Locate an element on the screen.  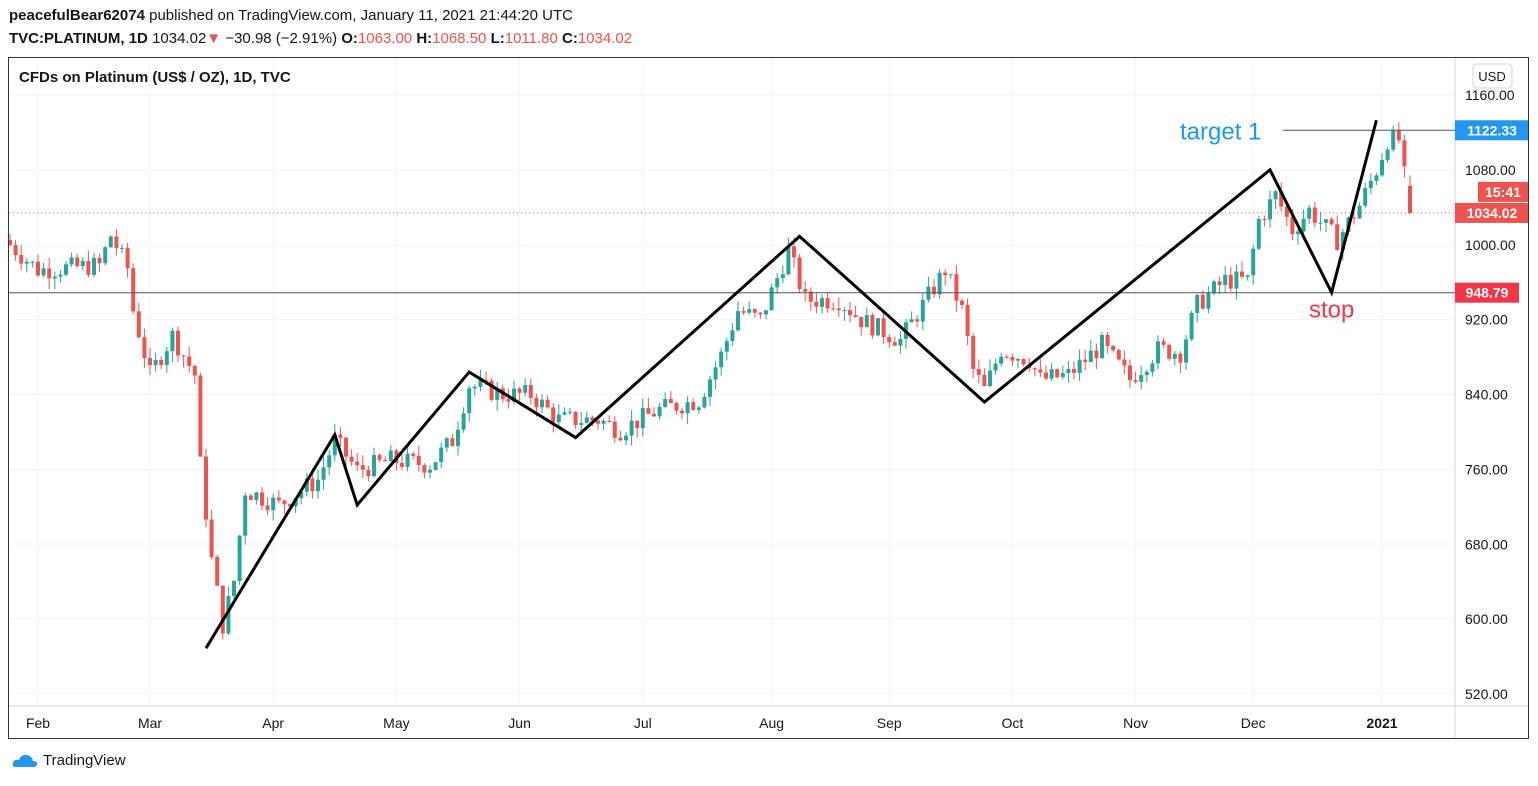
last-price-label: 1034.02 is located at coordinates (1492, 213).